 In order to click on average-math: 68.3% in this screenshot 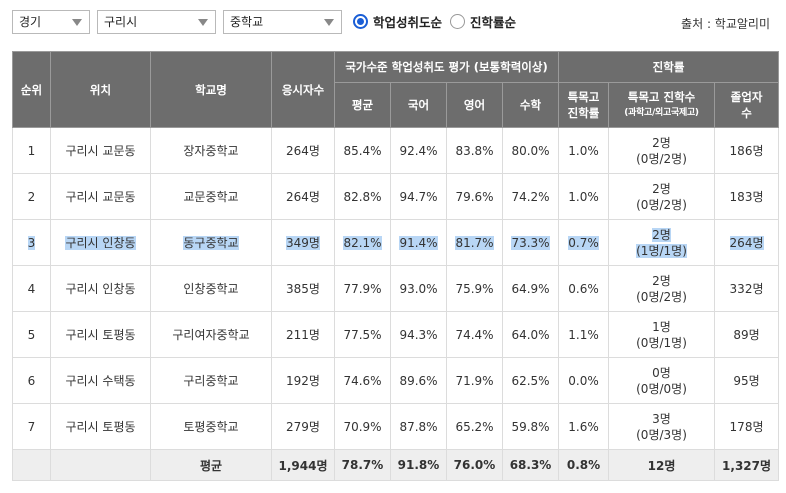, I will do `click(530, 465)`.